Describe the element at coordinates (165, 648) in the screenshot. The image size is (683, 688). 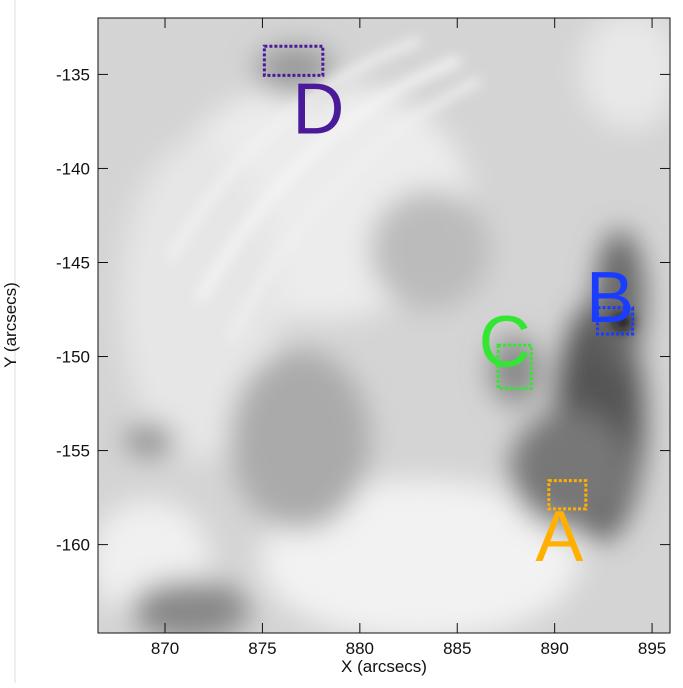
I see `x-tick-label: 870` at that location.